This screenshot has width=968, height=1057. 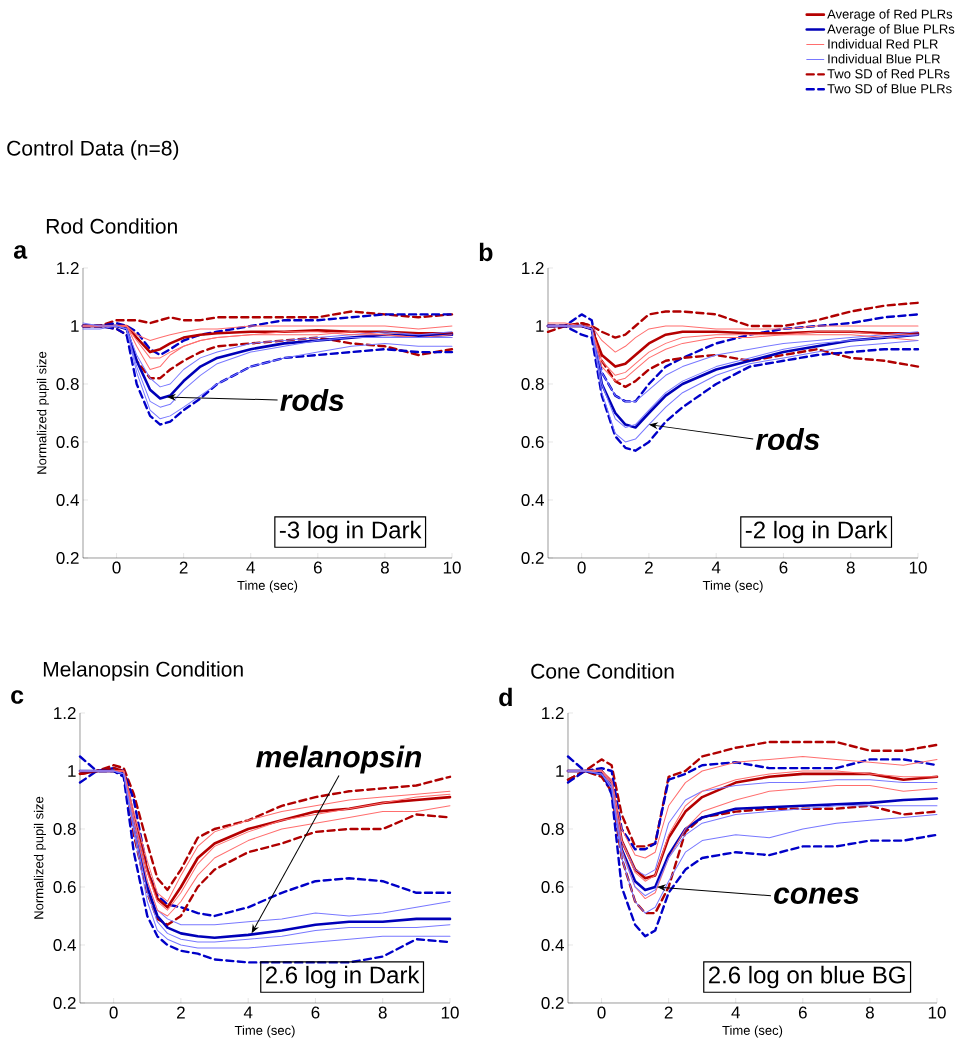 I want to click on legend-label: Individual Red PLR, so click(x=883, y=44).